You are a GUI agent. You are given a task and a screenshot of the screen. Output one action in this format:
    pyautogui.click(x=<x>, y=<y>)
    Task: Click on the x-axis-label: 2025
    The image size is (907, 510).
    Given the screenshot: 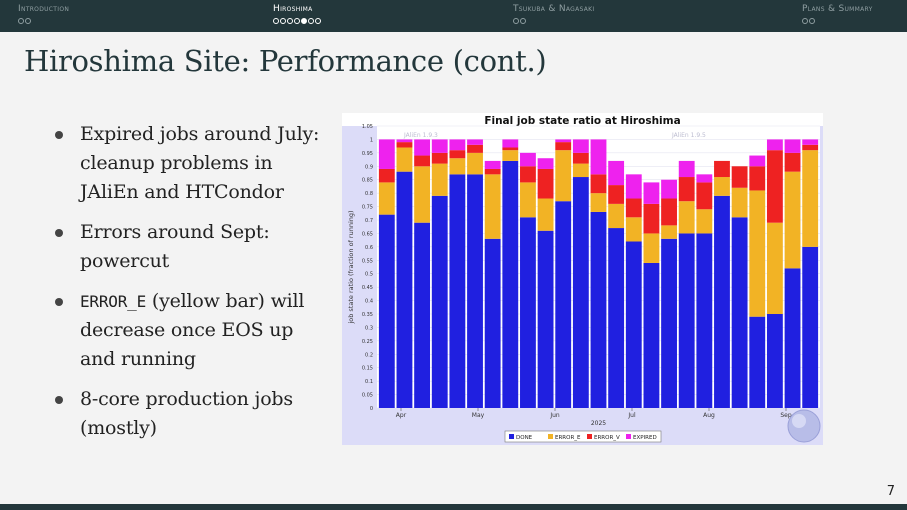 What is the action you would take?
    pyautogui.click(x=598, y=423)
    